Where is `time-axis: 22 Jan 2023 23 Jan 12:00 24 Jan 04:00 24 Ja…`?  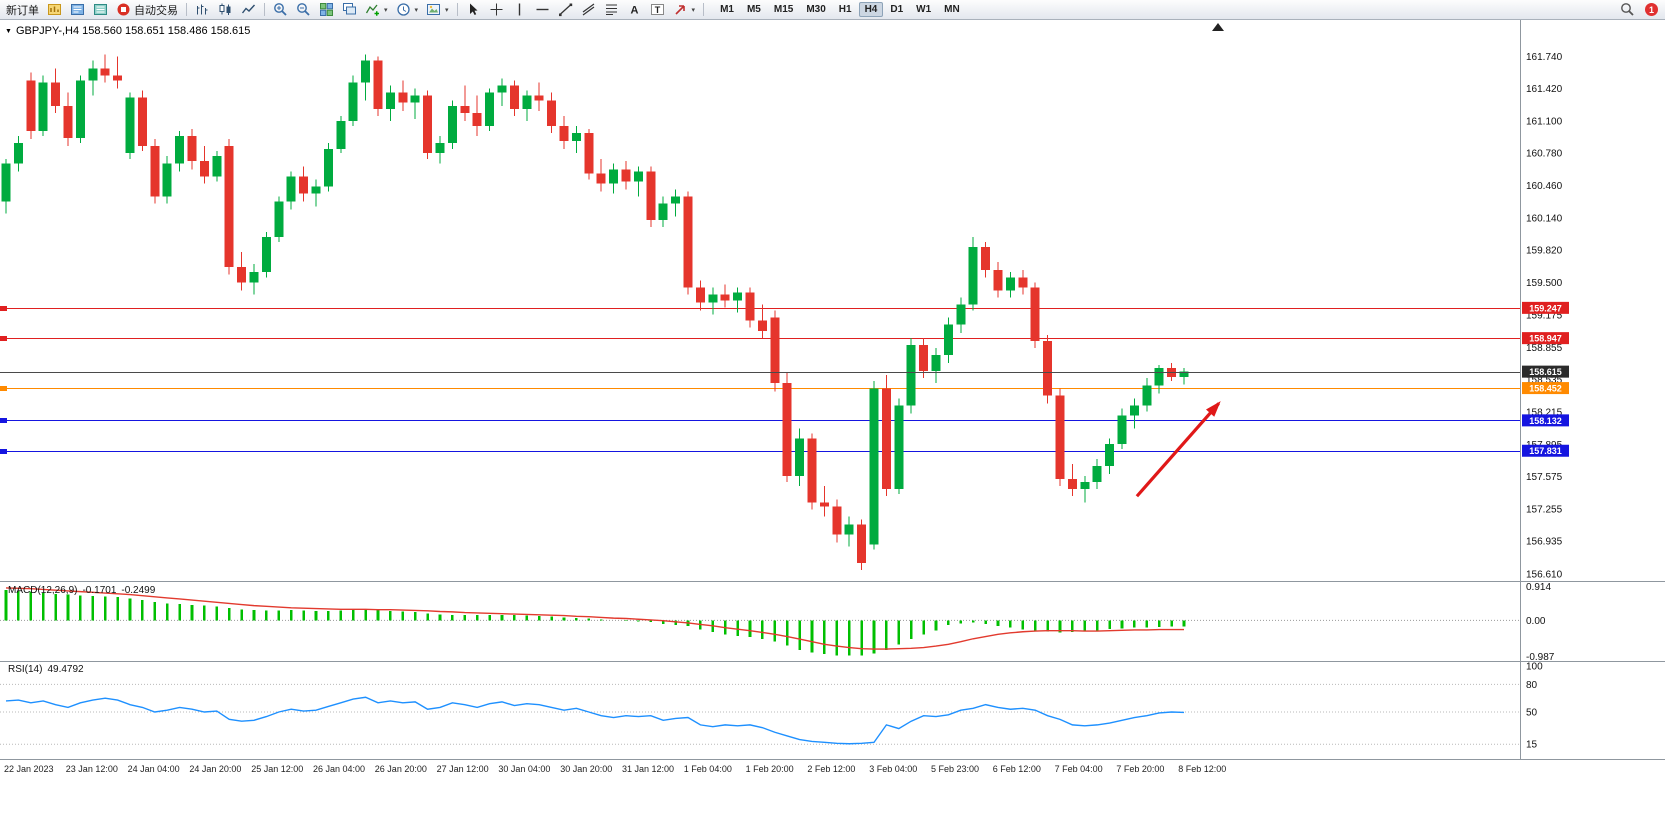
time-axis: 22 Jan 2023 23 Jan 12:00 24 Jan 04:00 24 Ja… is located at coordinates (615, 769).